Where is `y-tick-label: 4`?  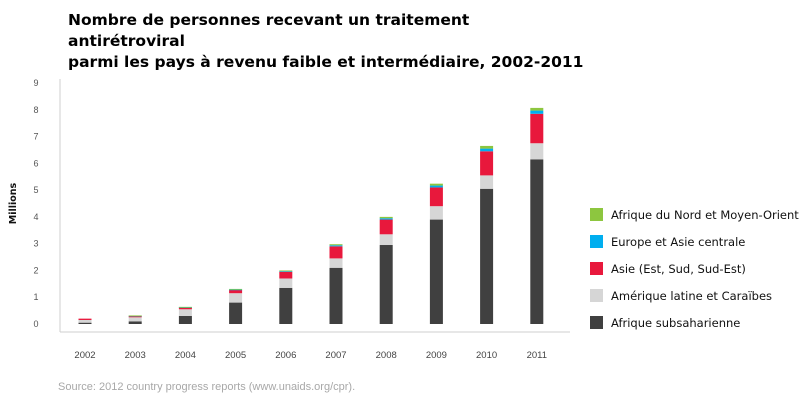
y-tick-label: 4 is located at coordinates (35, 217).